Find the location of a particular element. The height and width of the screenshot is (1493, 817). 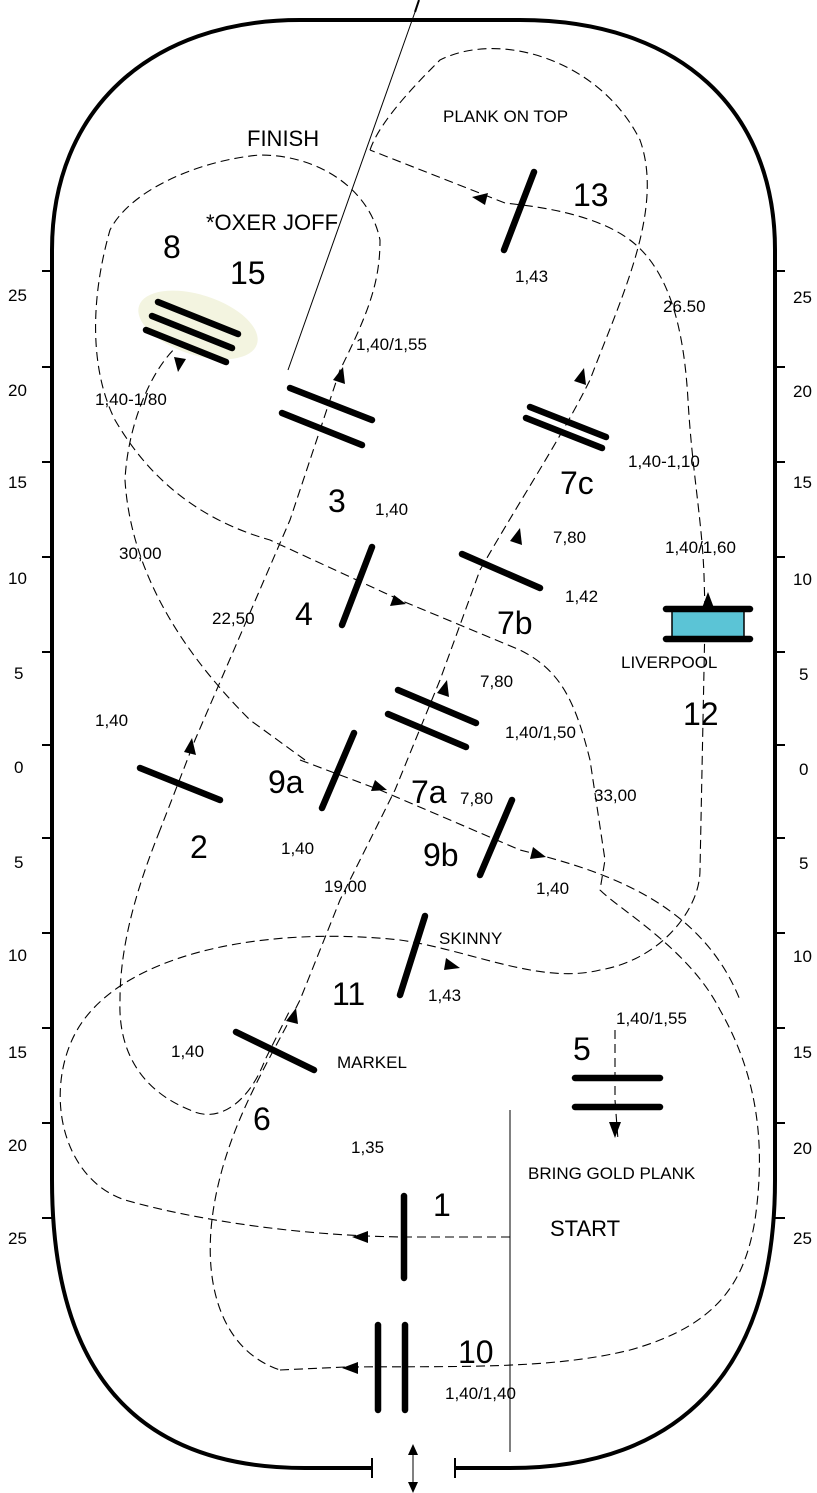

fence-11-skinny is located at coordinates (412, 955).